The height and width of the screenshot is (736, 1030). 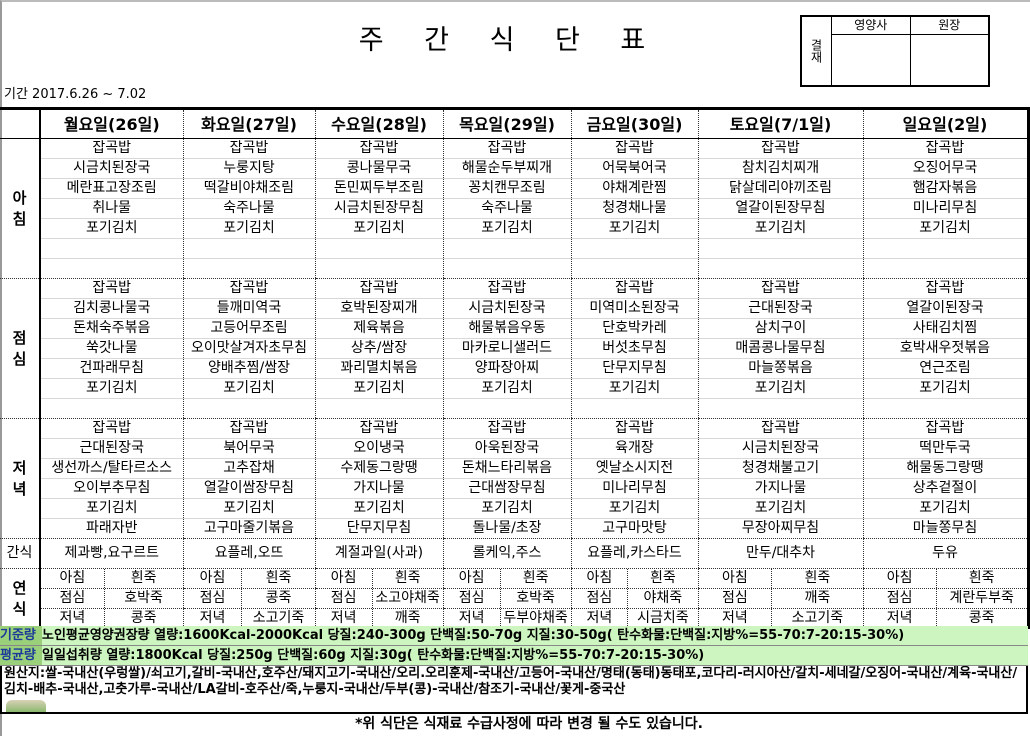 What do you see at coordinates (20, 553) in the screenshot?
I see `snack-label: 간식` at bounding box center [20, 553].